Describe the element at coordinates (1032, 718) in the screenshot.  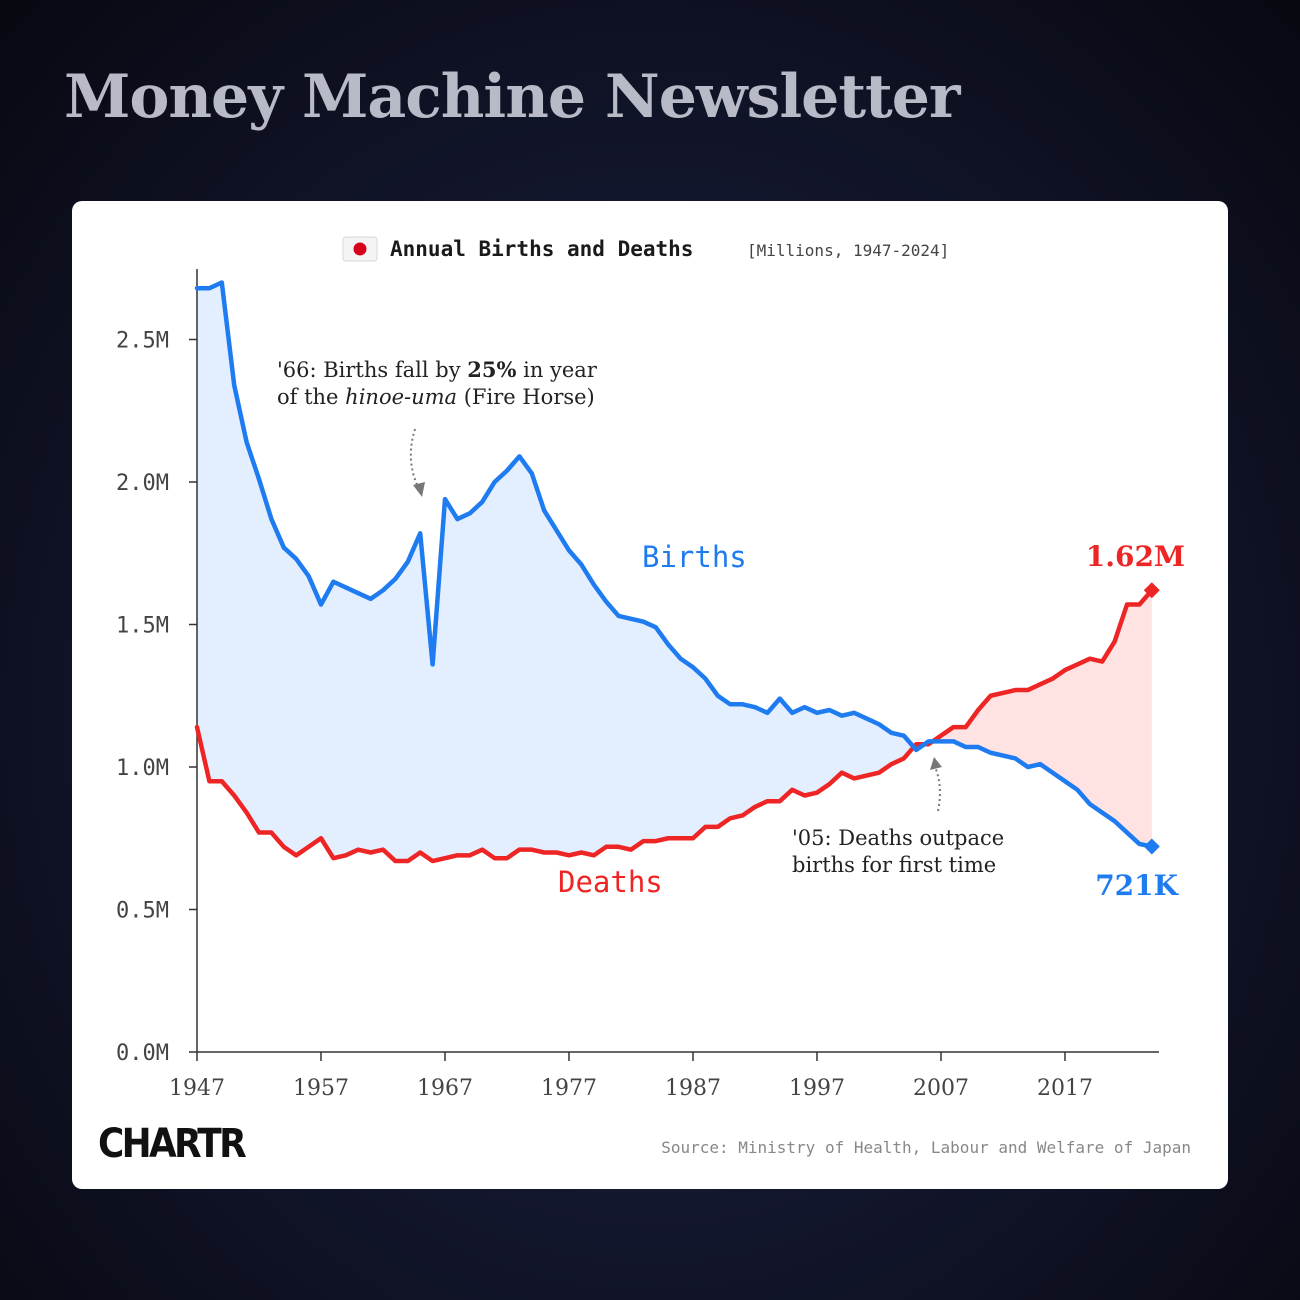
I see `deaths-surplus-area` at that location.